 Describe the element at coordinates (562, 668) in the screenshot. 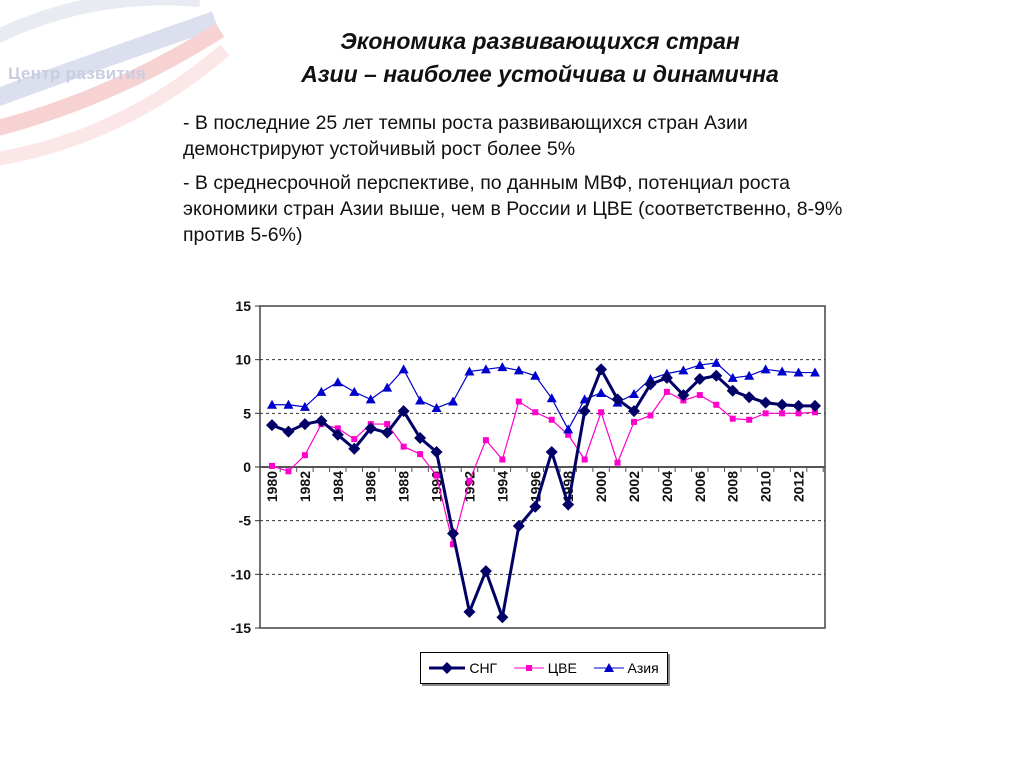

I see `legend-label-cee: ЦВЕ` at that location.